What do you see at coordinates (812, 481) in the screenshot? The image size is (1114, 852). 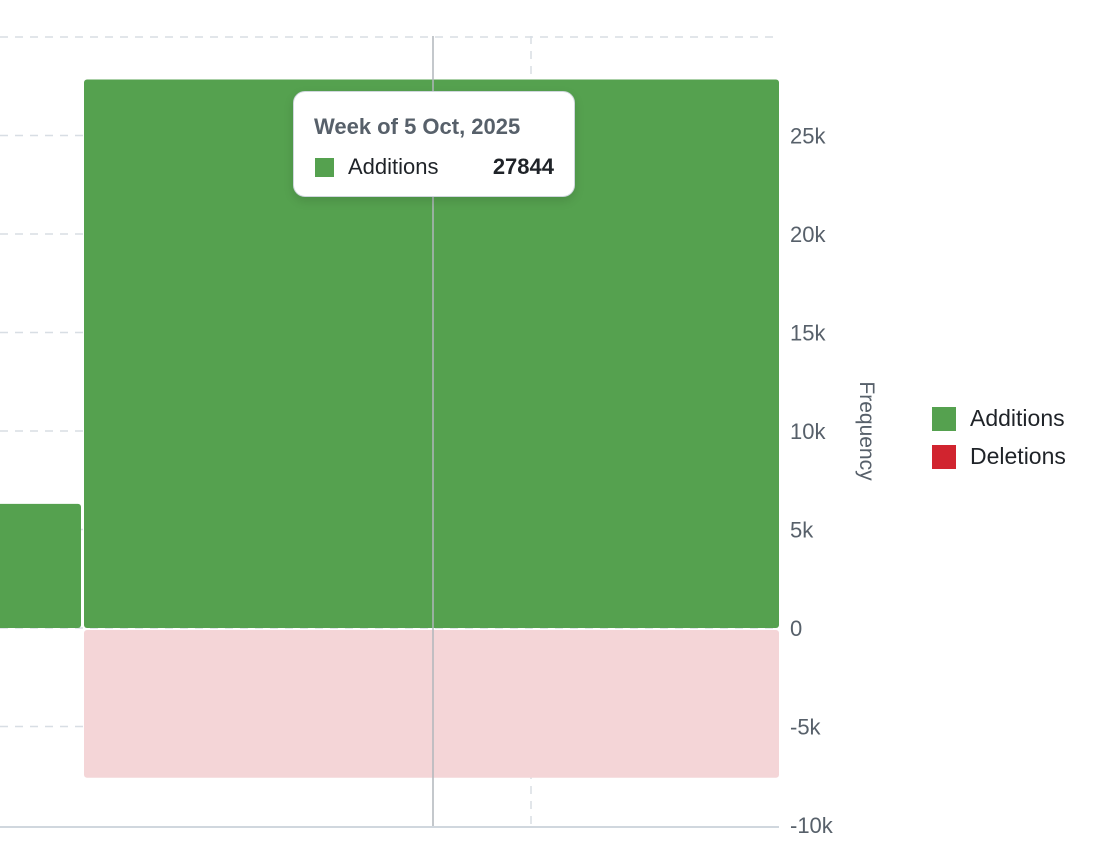 I see `y-axis-ticks: -10k -5k 0 5k 10k 15k 20k 25k` at bounding box center [812, 481].